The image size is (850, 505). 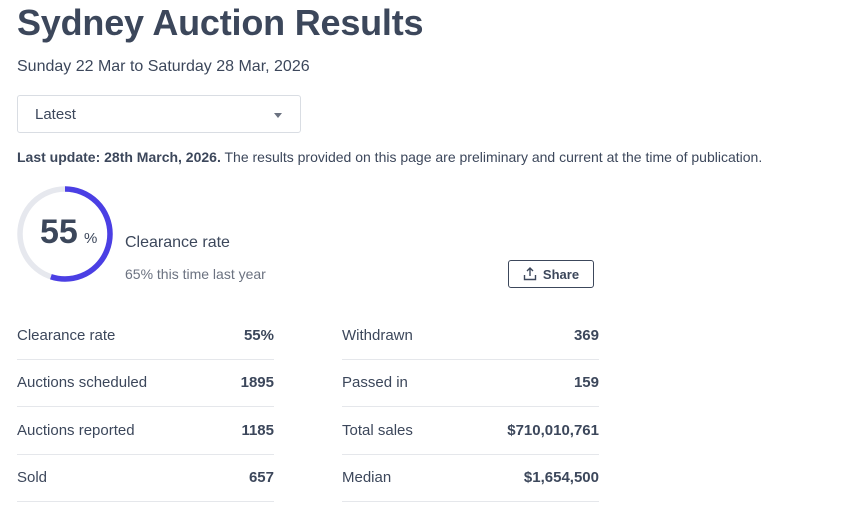 I want to click on stat-value: $1,654,500, so click(x=561, y=478).